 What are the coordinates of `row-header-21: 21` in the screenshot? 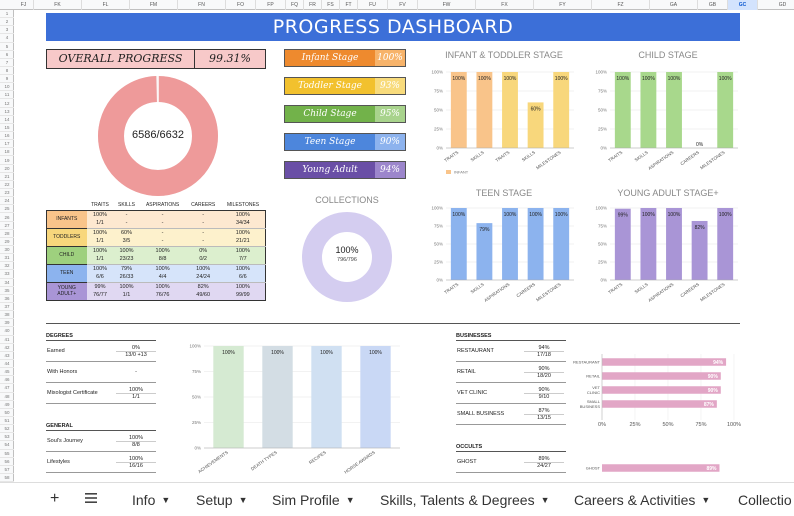 It's located at (7, 177).